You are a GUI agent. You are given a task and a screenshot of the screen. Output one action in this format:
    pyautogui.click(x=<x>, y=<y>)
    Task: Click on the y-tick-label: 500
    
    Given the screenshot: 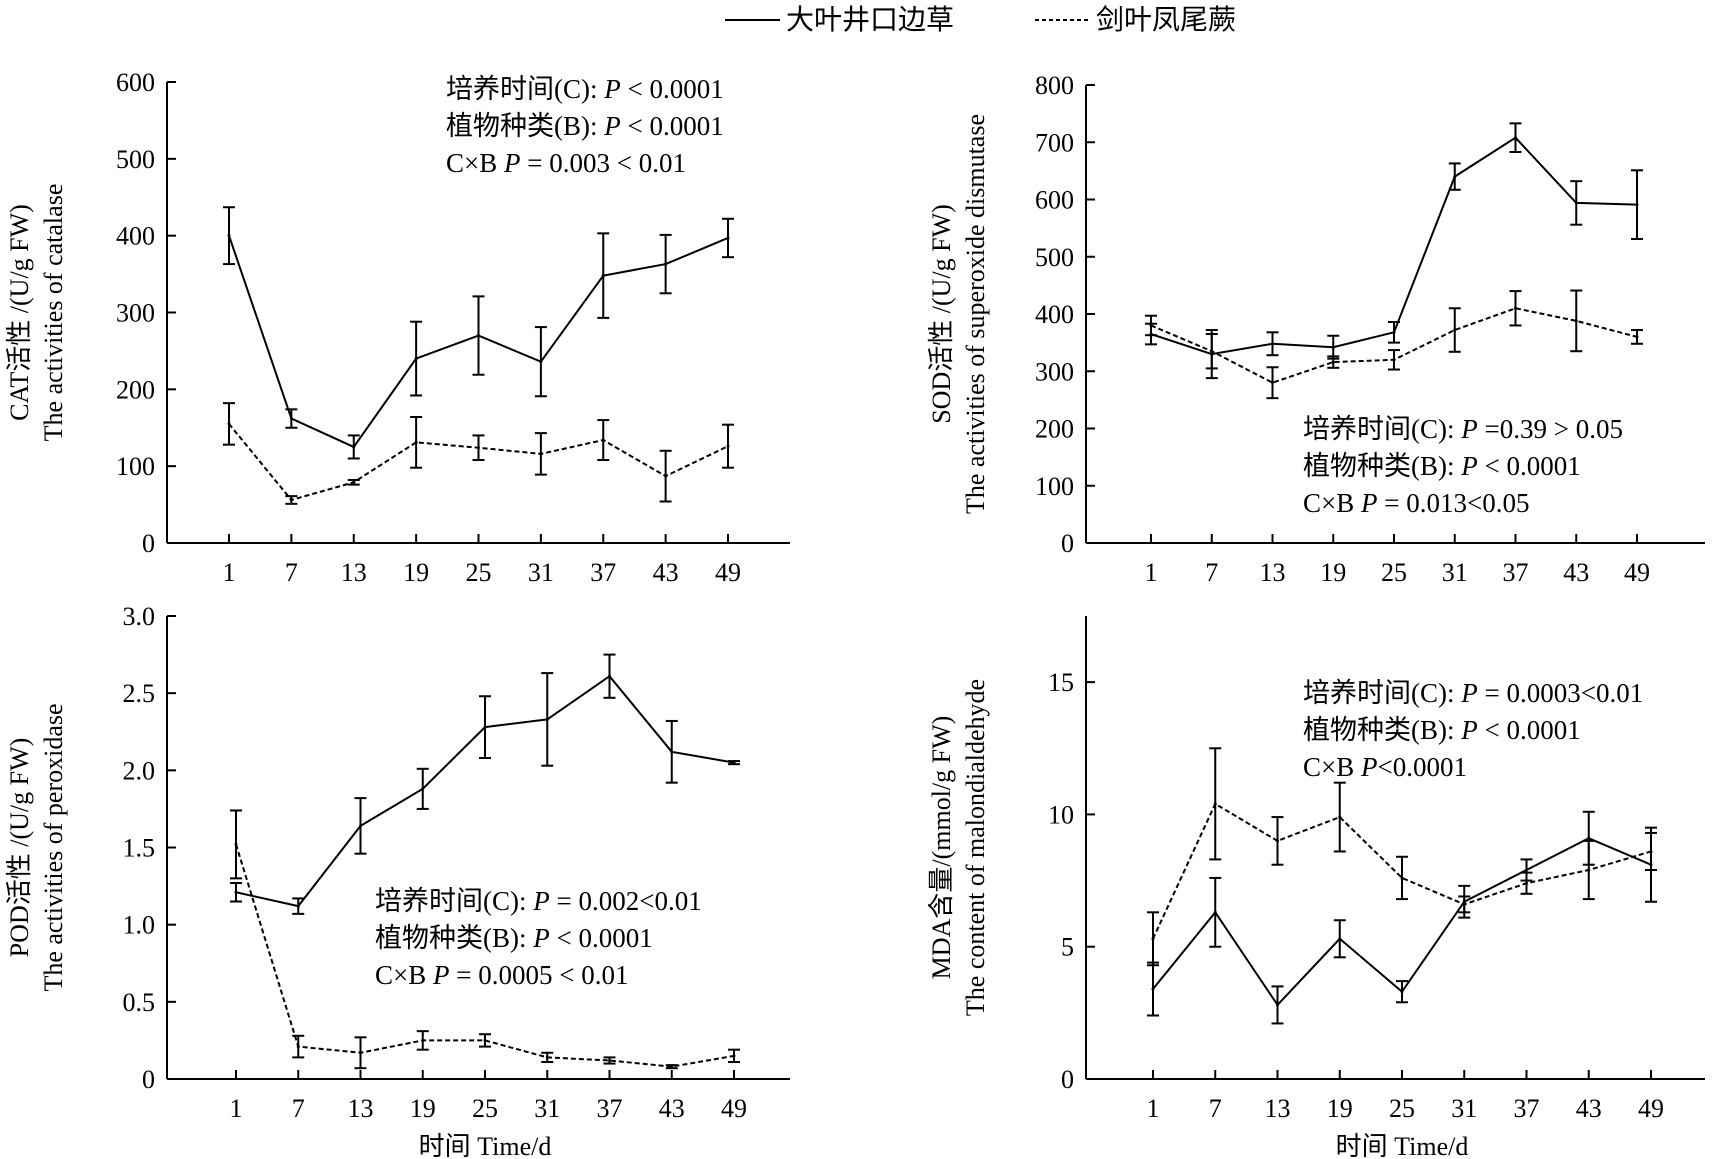 What is the action you would take?
    pyautogui.click(x=135, y=159)
    